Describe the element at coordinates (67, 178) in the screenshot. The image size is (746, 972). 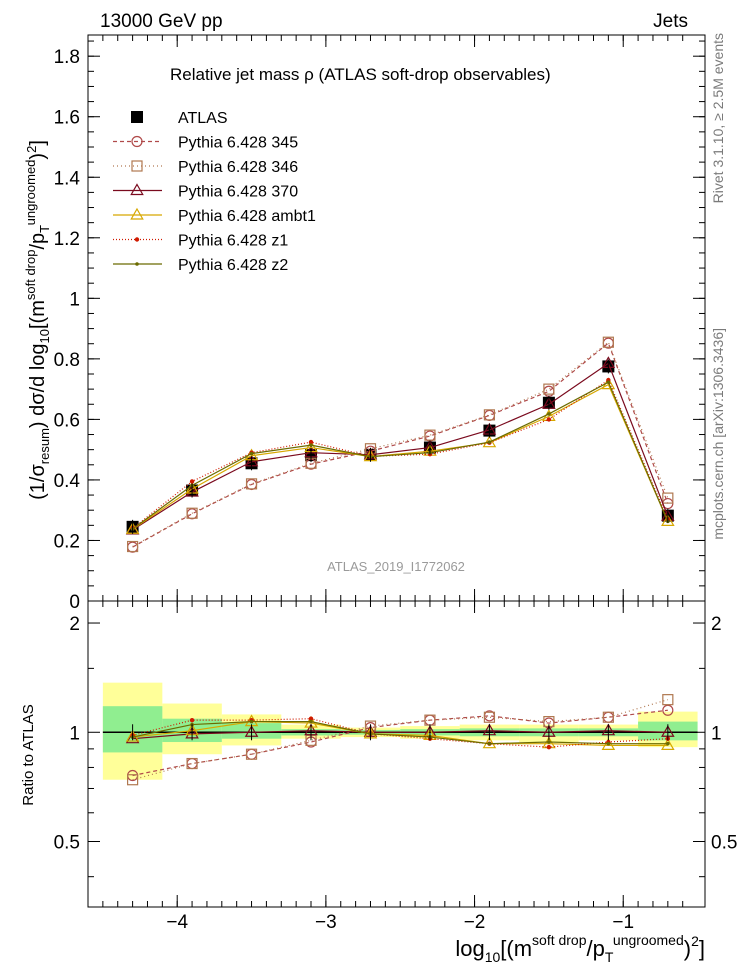
I see `y-tick-label: 1.4` at that location.